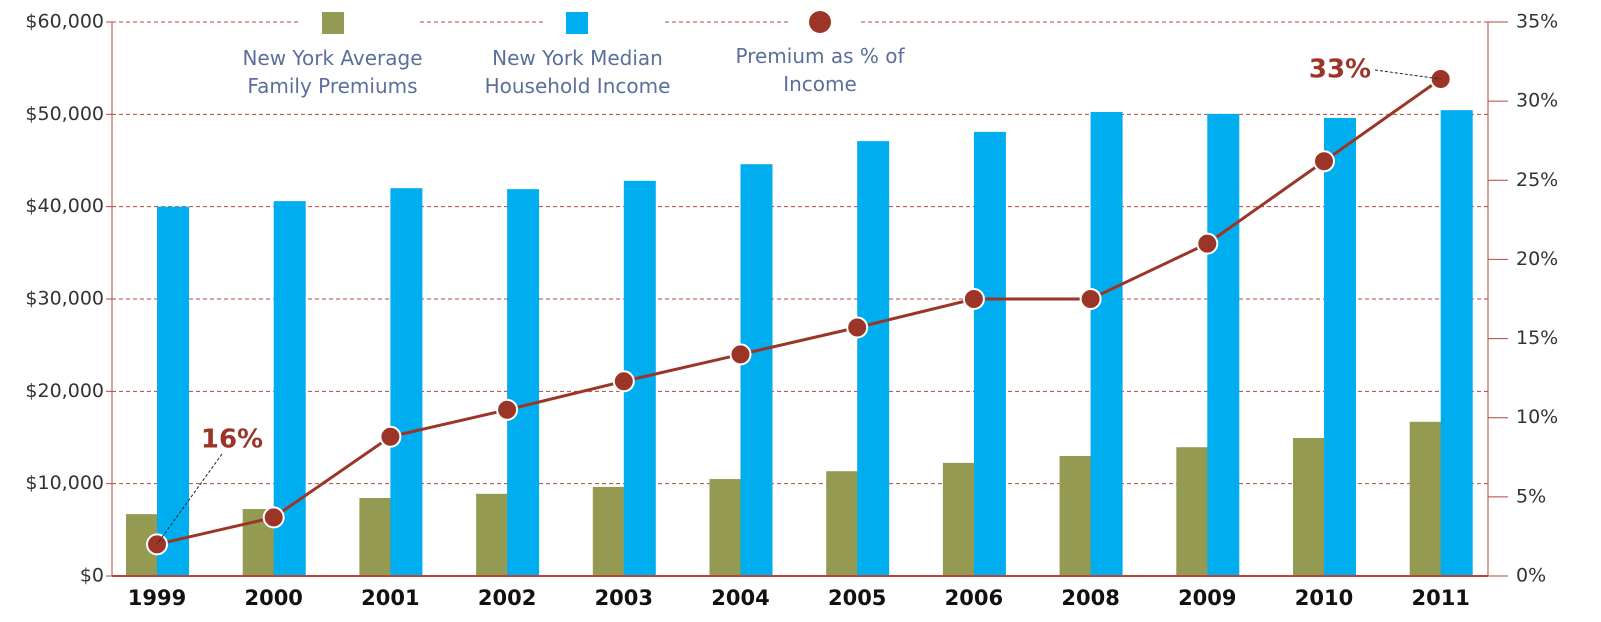 The height and width of the screenshot is (622, 1601). I want to click on x-tick-label: 2010, so click(1324, 598).